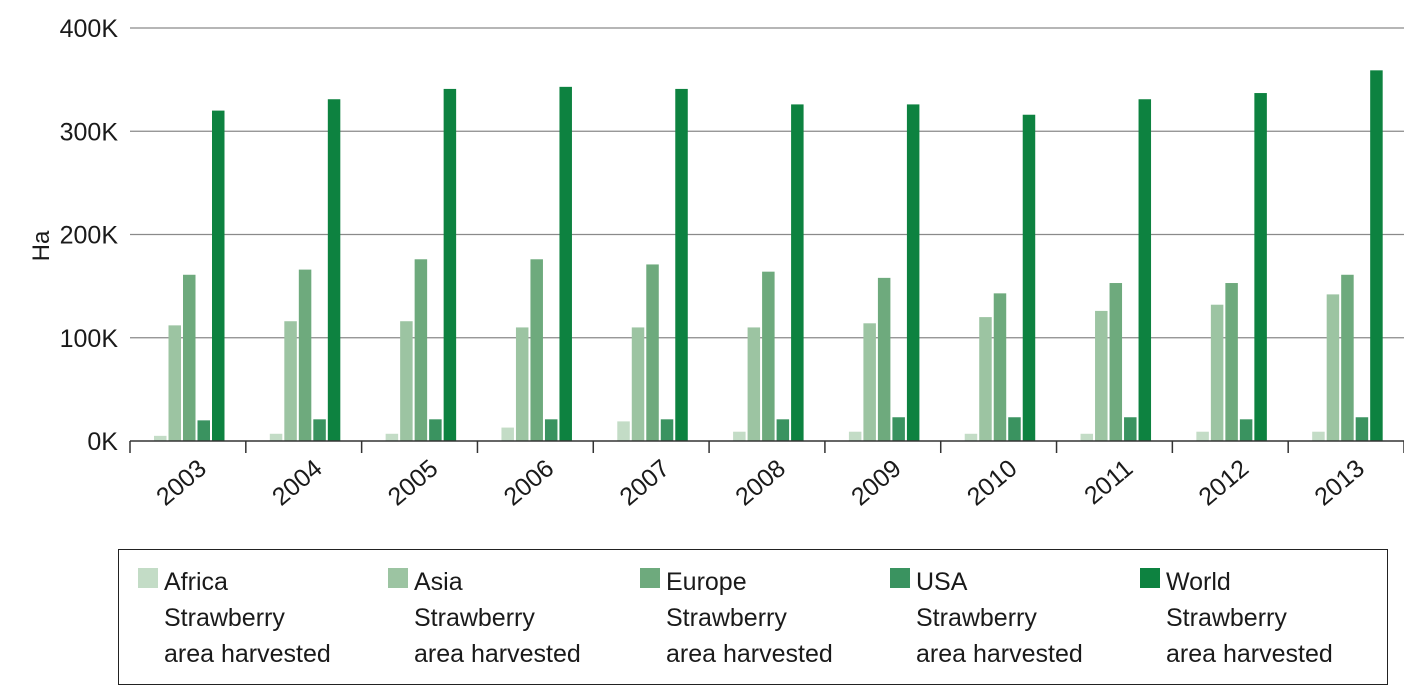  What do you see at coordinates (1101, 375) in the screenshot?
I see `bar-asia-2011` at bounding box center [1101, 375].